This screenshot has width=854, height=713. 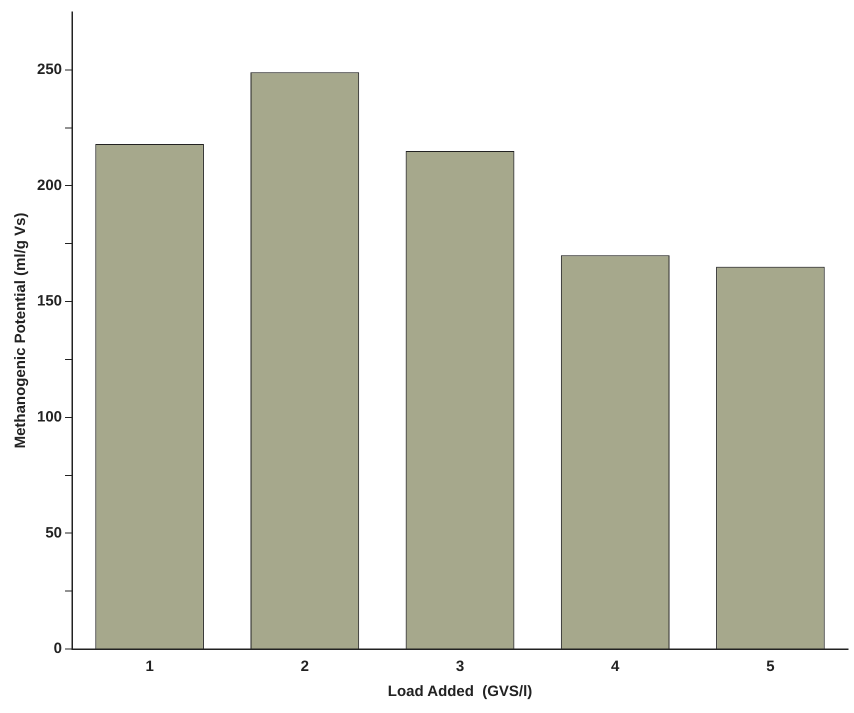 I want to click on y-tick-label: 50, so click(x=53, y=533).